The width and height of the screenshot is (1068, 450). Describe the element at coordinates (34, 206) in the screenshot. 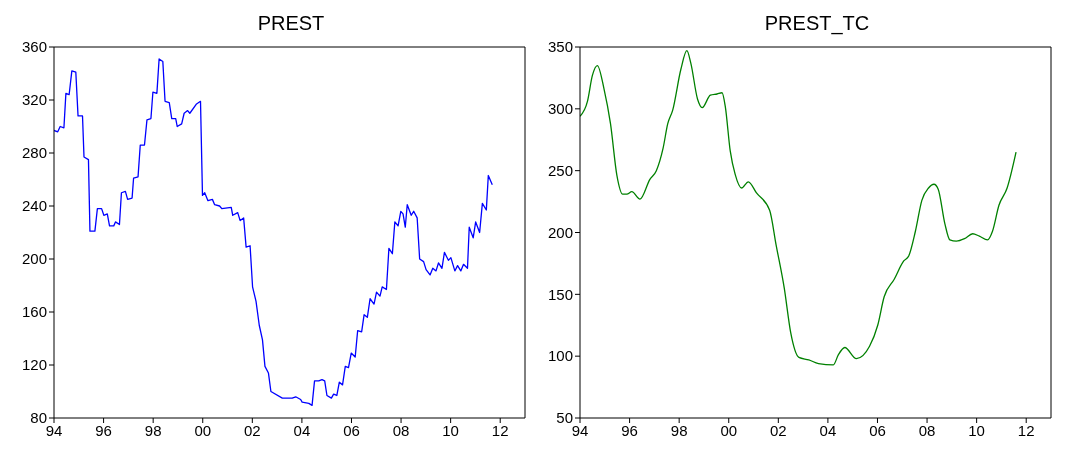

I see `y-tick-label: 240` at that location.